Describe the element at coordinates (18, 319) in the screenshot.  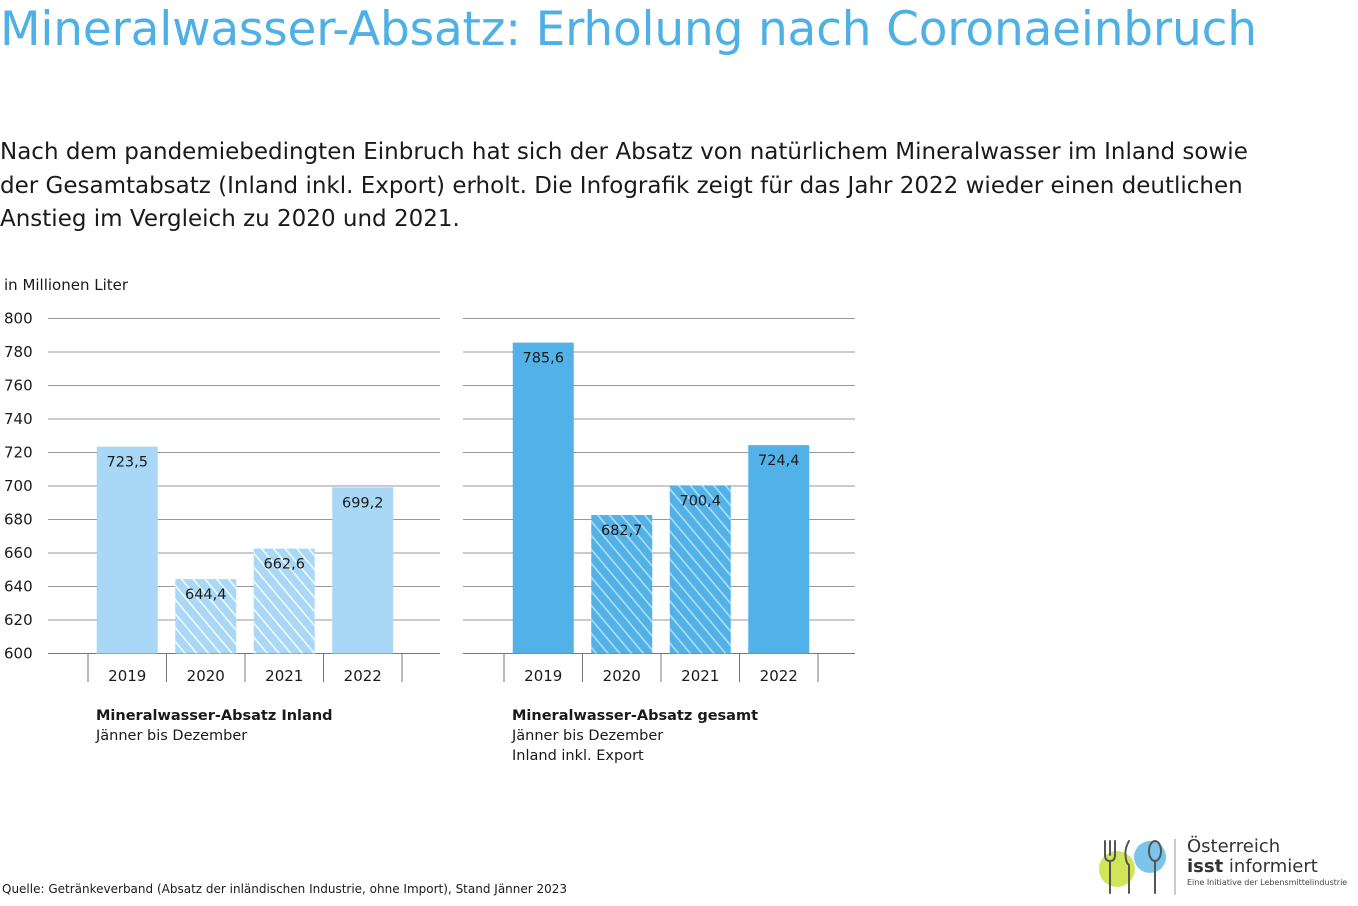
I see `y-tick-label: 800` at that location.